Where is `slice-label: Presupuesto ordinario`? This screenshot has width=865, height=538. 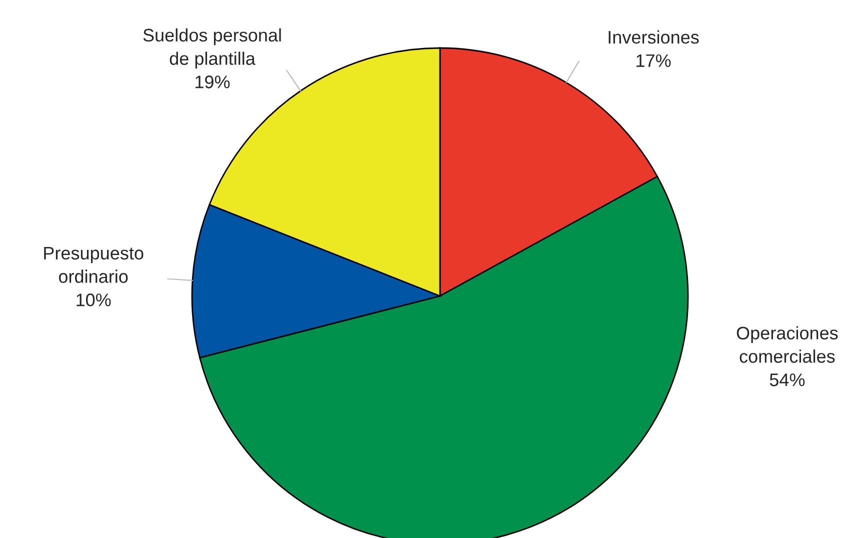 slice-label: Presupuesto ordinario is located at coordinates (94, 264).